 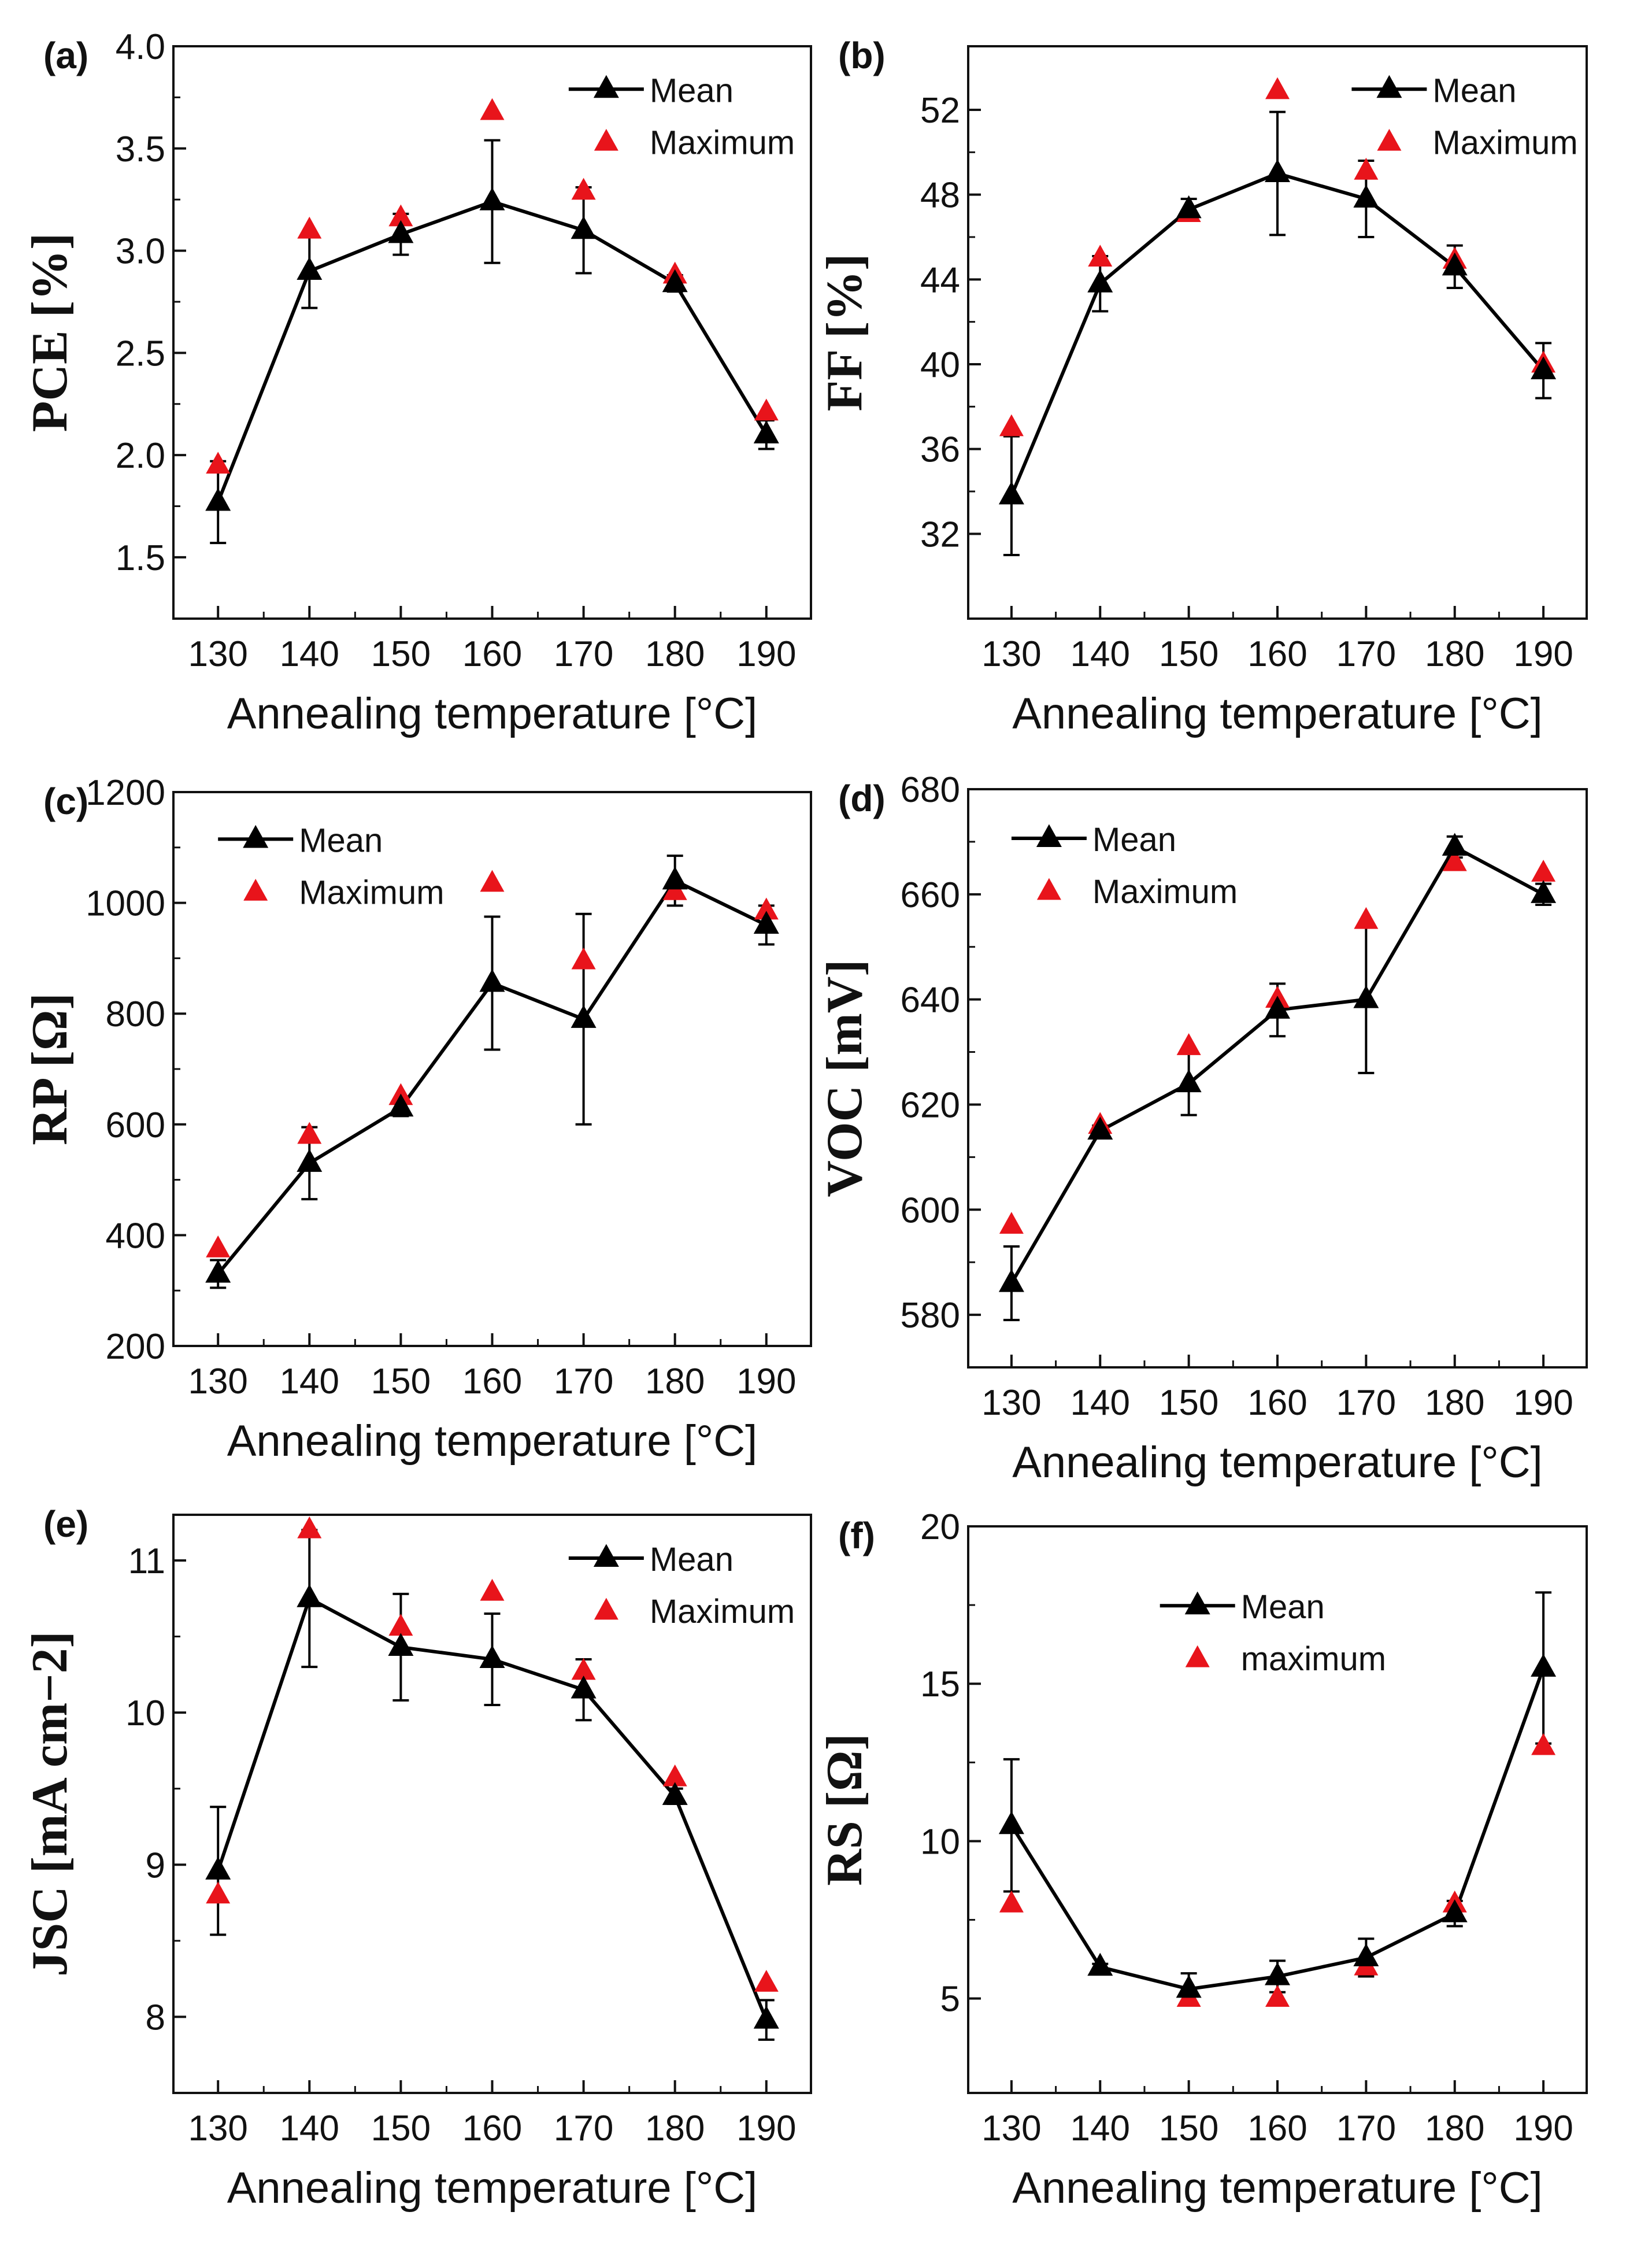 I want to click on y-axis-label: RP [Ω], so click(x=50, y=1069).